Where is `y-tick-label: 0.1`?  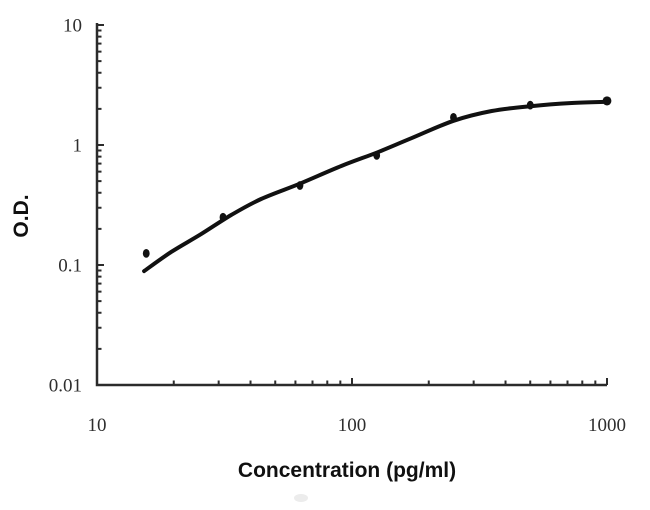 y-tick-label: 0.1 is located at coordinates (70, 266).